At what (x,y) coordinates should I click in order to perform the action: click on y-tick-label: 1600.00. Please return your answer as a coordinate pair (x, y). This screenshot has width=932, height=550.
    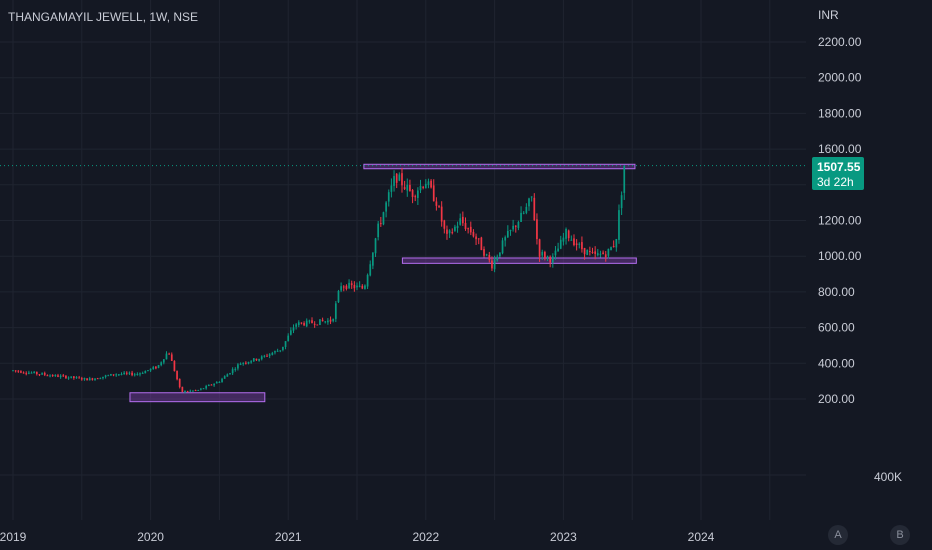
    Looking at the image, I should click on (840, 149).